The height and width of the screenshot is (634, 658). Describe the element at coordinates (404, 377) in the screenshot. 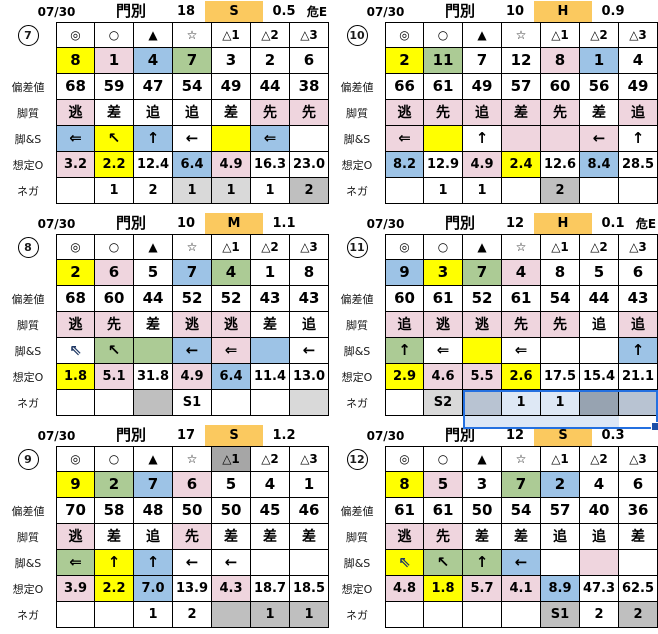

I see `estimated-odds-cell: 2.9` at that location.